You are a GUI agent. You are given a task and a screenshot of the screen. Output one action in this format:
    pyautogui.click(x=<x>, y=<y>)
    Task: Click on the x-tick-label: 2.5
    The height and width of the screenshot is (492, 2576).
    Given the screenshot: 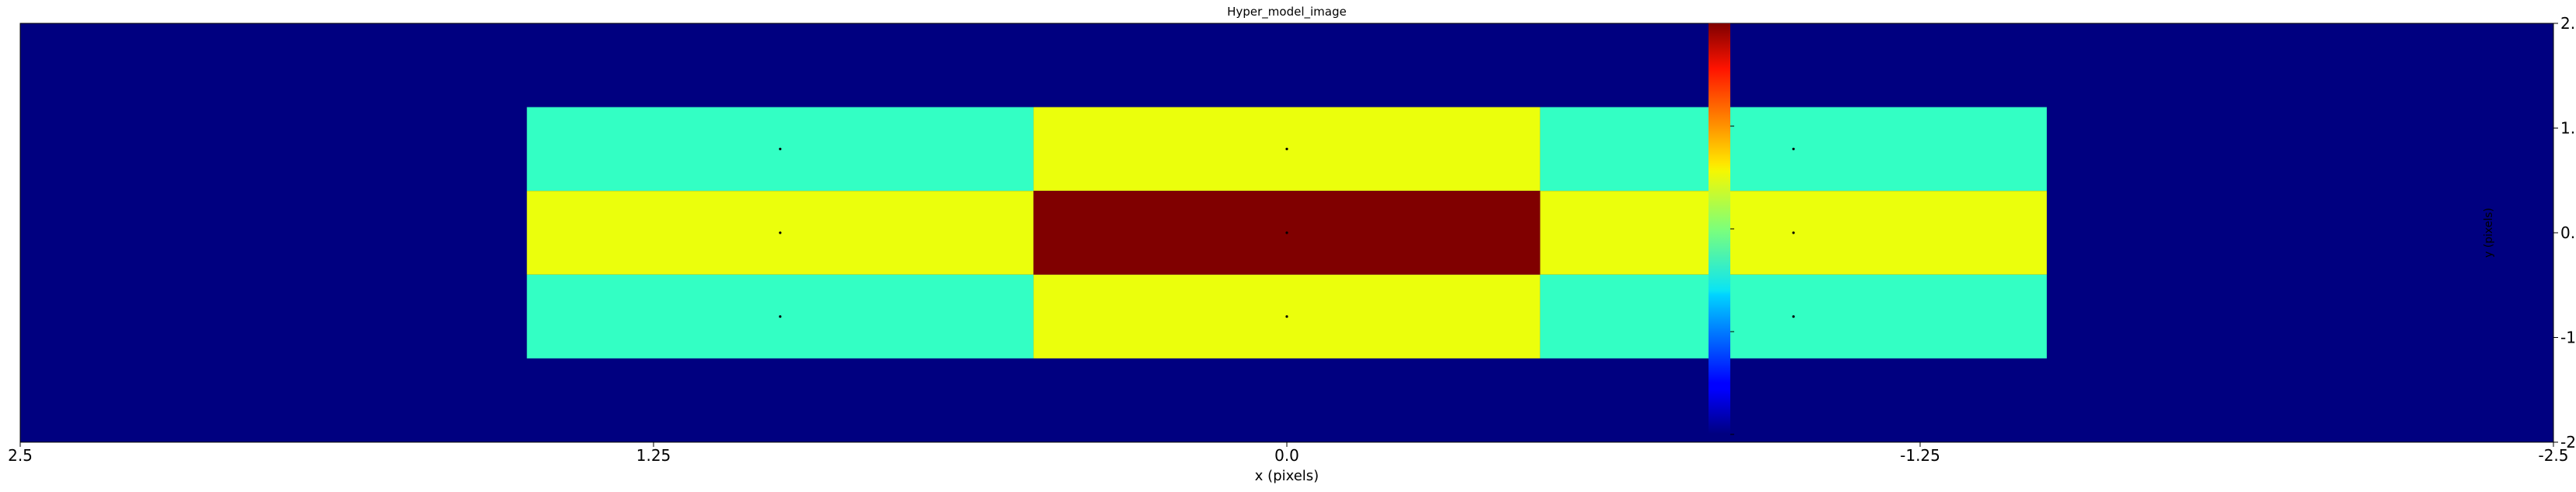 What is the action you would take?
    pyautogui.click(x=20, y=456)
    